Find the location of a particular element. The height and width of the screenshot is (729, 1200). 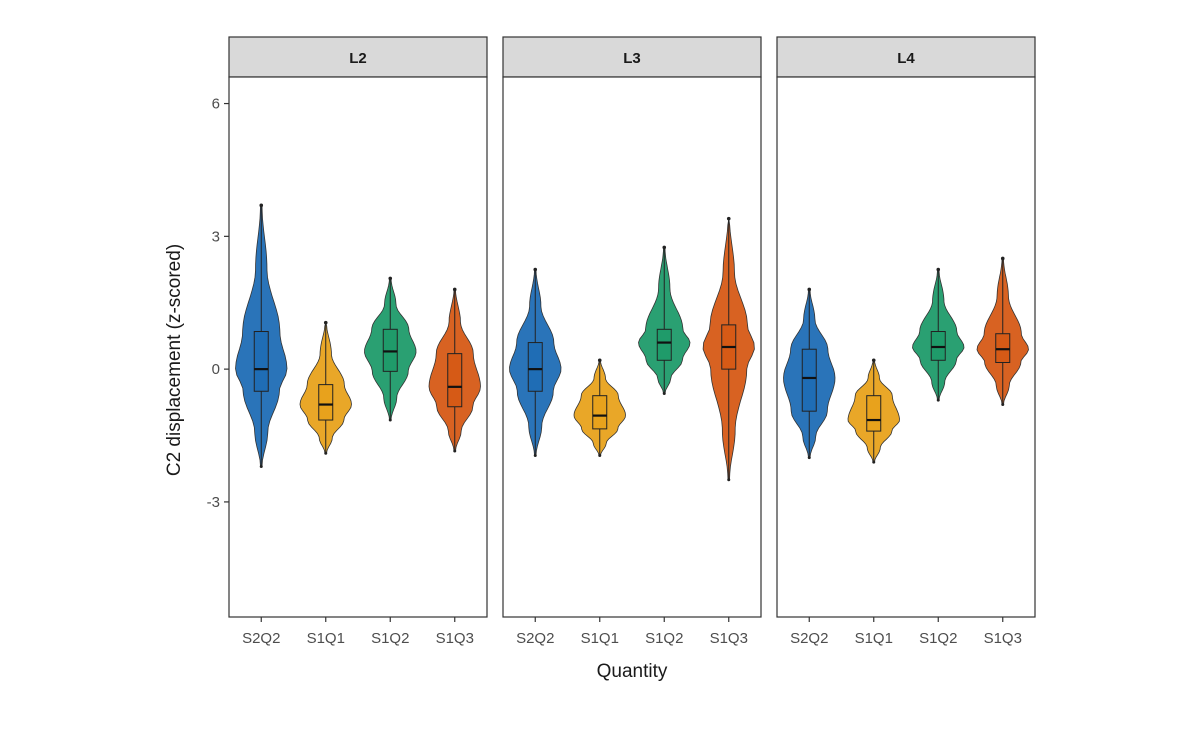

strip-label: L3 is located at coordinates (632, 58).